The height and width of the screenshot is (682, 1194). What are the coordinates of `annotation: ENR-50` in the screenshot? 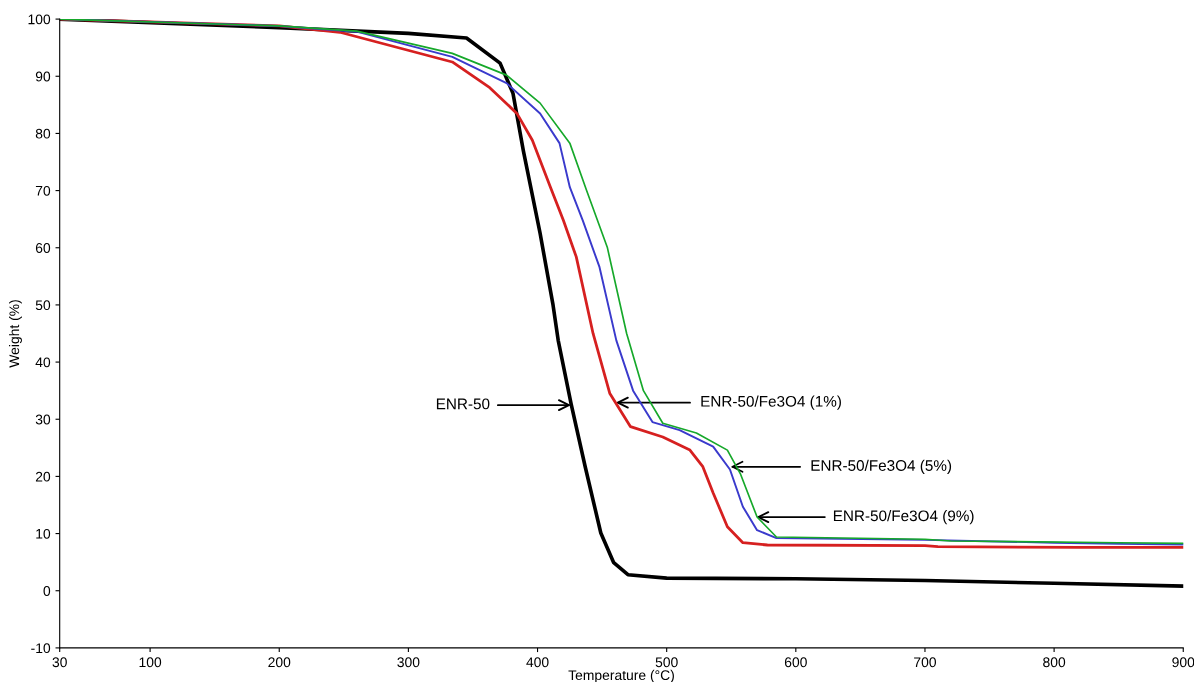 It's located at (463, 404).